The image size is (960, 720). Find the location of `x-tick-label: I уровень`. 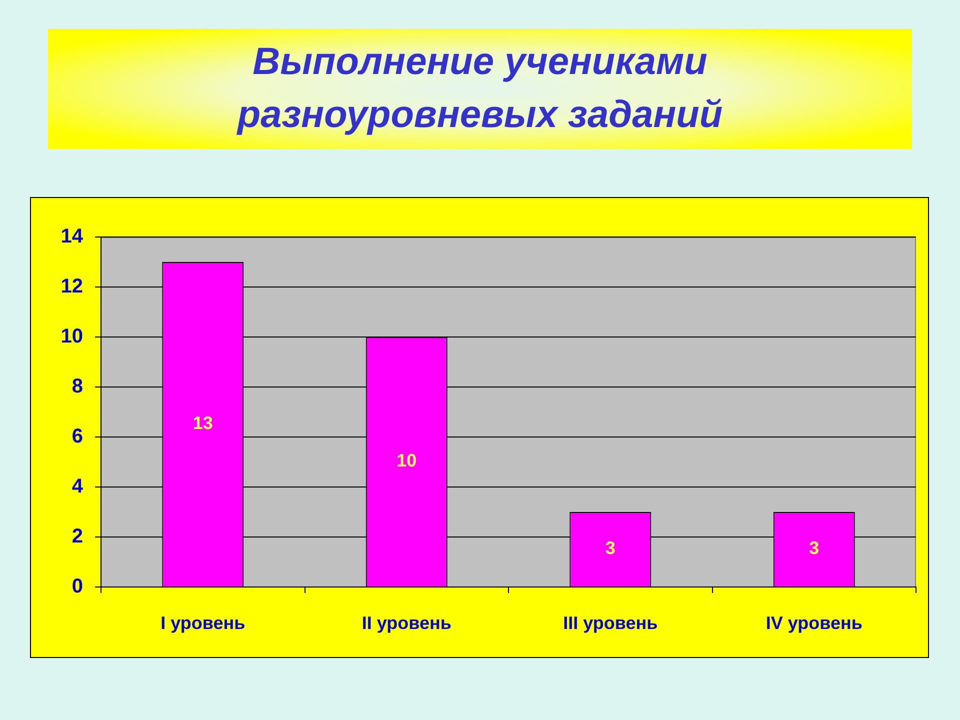

x-tick-label: I уровень is located at coordinates (203, 622).